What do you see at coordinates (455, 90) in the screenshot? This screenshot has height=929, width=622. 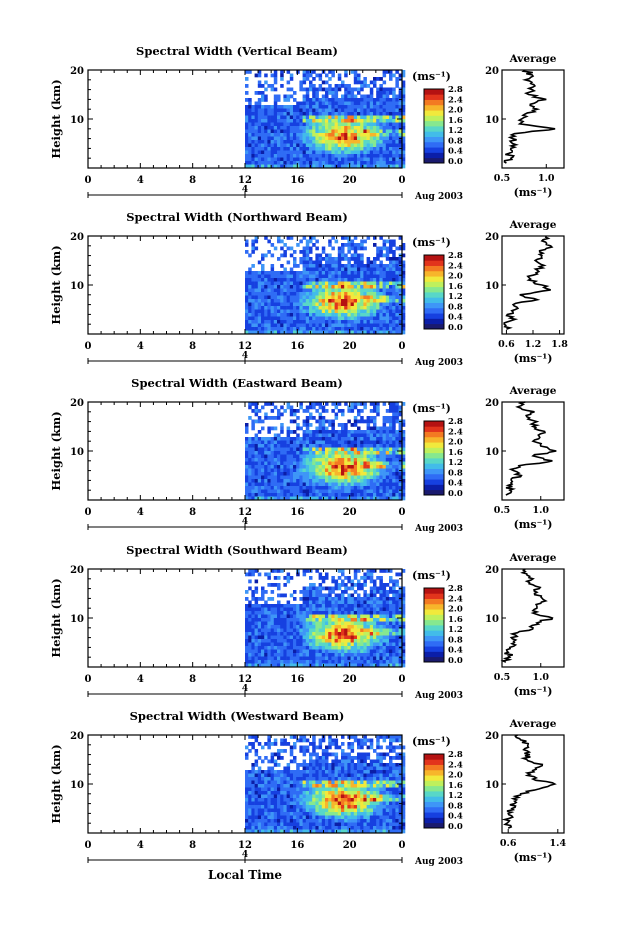 I see `colorbar-tick-label: 2.8` at bounding box center [455, 90].